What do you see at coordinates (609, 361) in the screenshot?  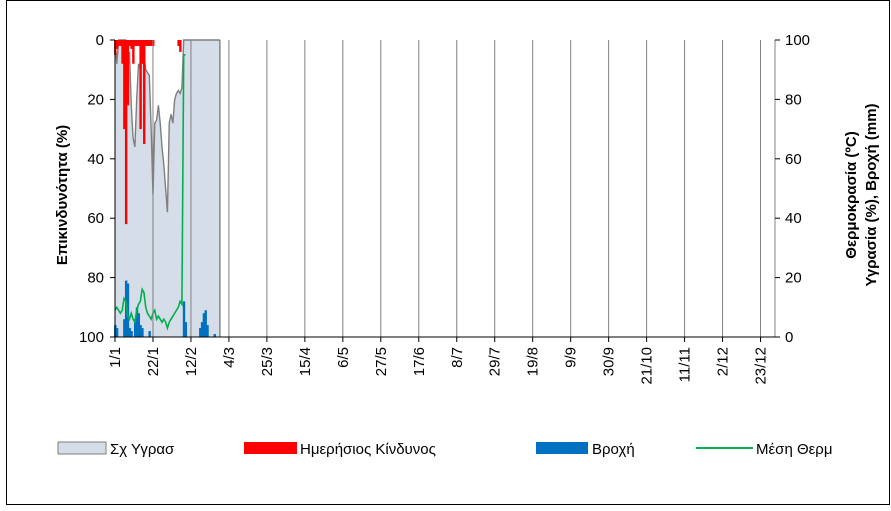 I see `x-tick-label: 30/9` at bounding box center [609, 361].